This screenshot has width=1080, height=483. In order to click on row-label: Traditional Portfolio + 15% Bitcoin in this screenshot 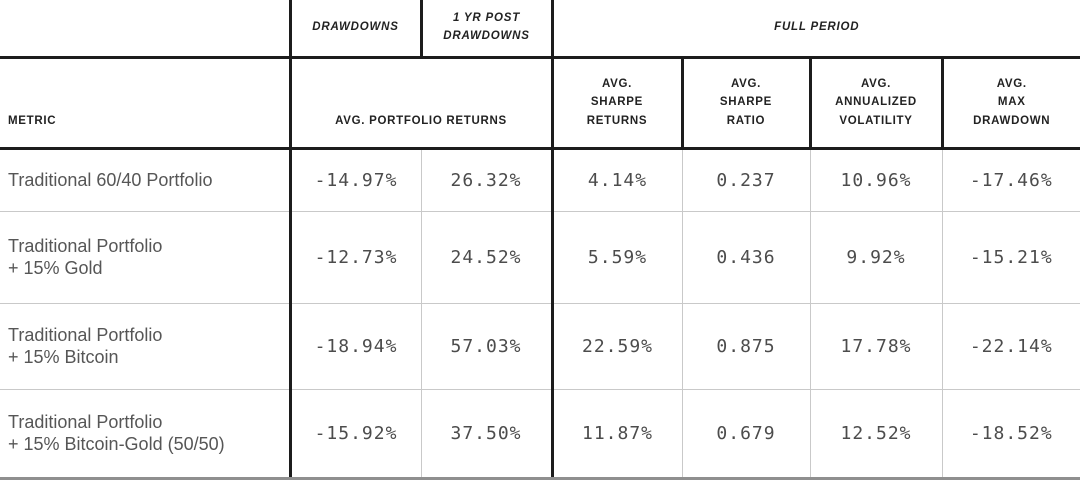, I will do `click(145, 345)`.